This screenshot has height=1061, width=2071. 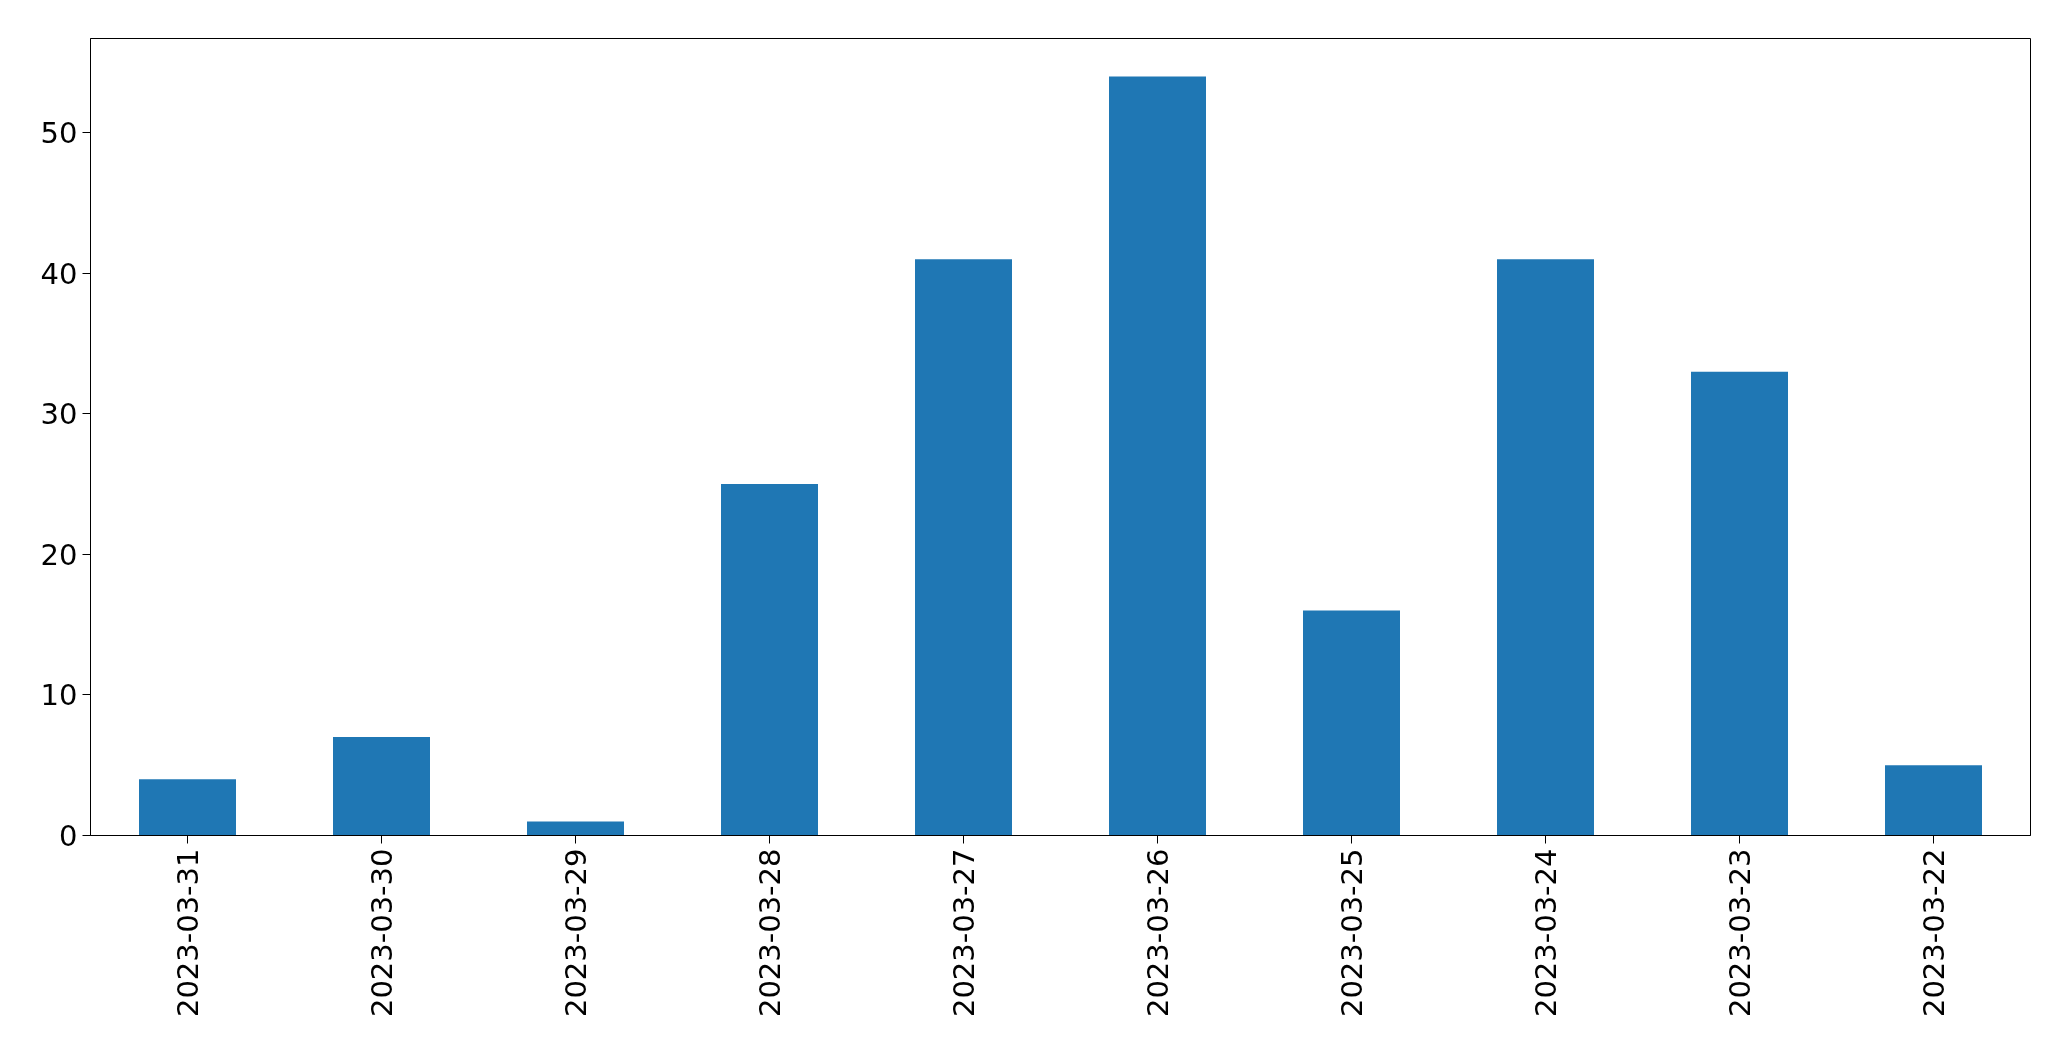 What do you see at coordinates (382, 933) in the screenshot?
I see `x-tick-label: 2023-03-30` at bounding box center [382, 933].